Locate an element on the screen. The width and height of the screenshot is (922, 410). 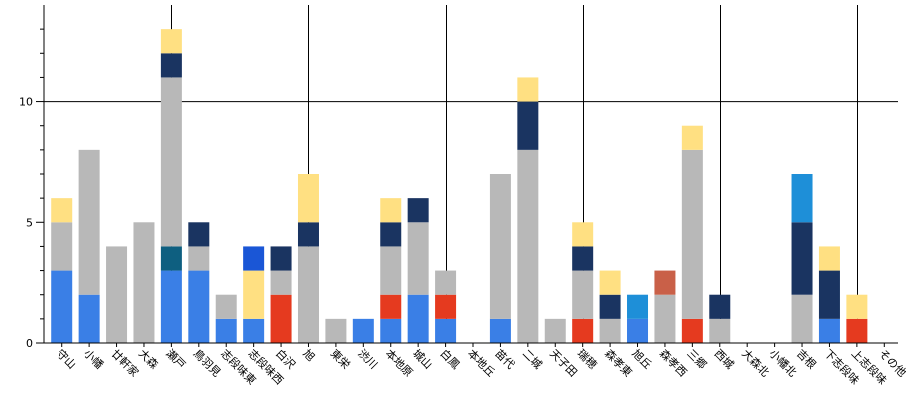
x-tick-label: 森孝東 is located at coordinates (618, 362).